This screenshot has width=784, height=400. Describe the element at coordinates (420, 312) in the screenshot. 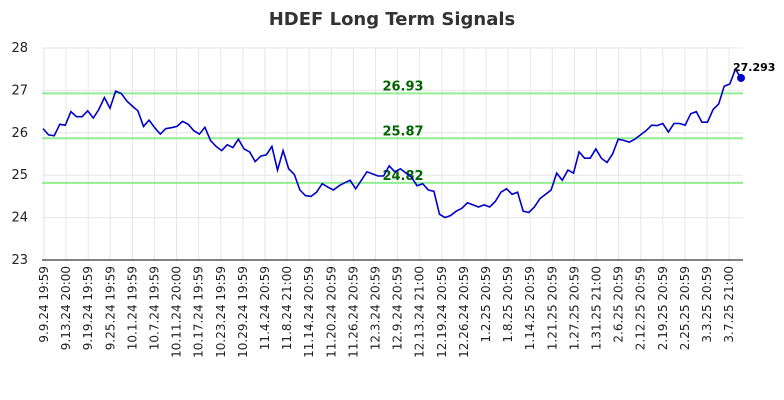

I see `x-tick-label: 12.13.24 21:00` at that location.